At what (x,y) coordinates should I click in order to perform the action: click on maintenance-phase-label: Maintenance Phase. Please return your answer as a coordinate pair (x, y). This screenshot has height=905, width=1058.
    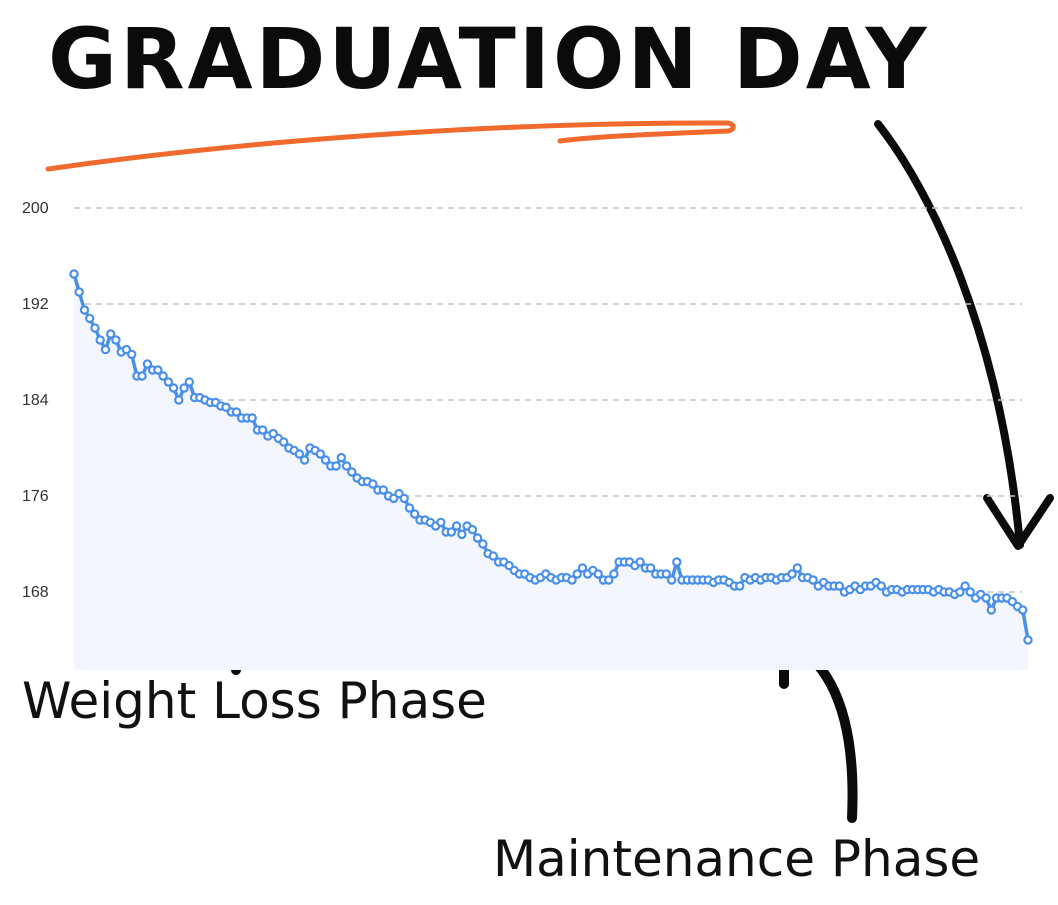
    Looking at the image, I should click on (737, 859).